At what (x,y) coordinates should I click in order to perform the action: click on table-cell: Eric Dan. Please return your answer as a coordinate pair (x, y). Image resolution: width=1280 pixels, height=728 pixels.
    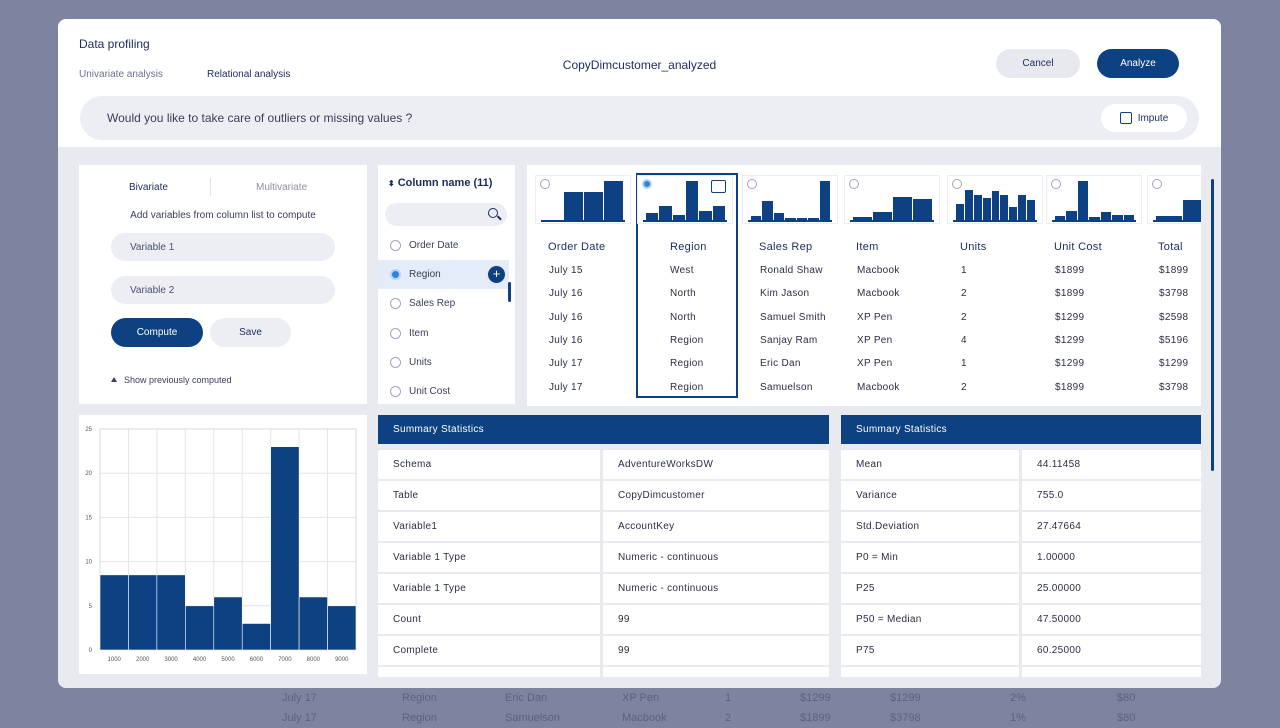
    Looking at the image, I should click on (780, 364).